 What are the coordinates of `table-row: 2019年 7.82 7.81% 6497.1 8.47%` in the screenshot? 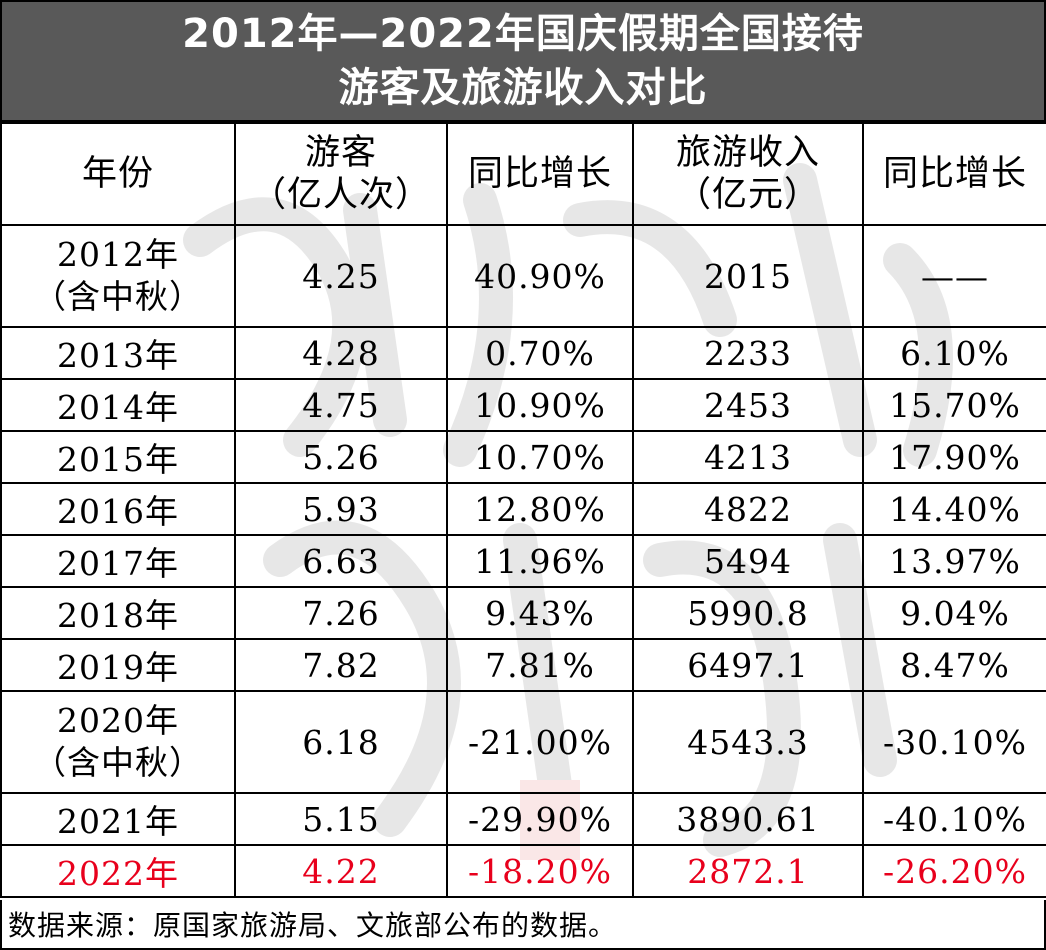 It's located at (523, 665).